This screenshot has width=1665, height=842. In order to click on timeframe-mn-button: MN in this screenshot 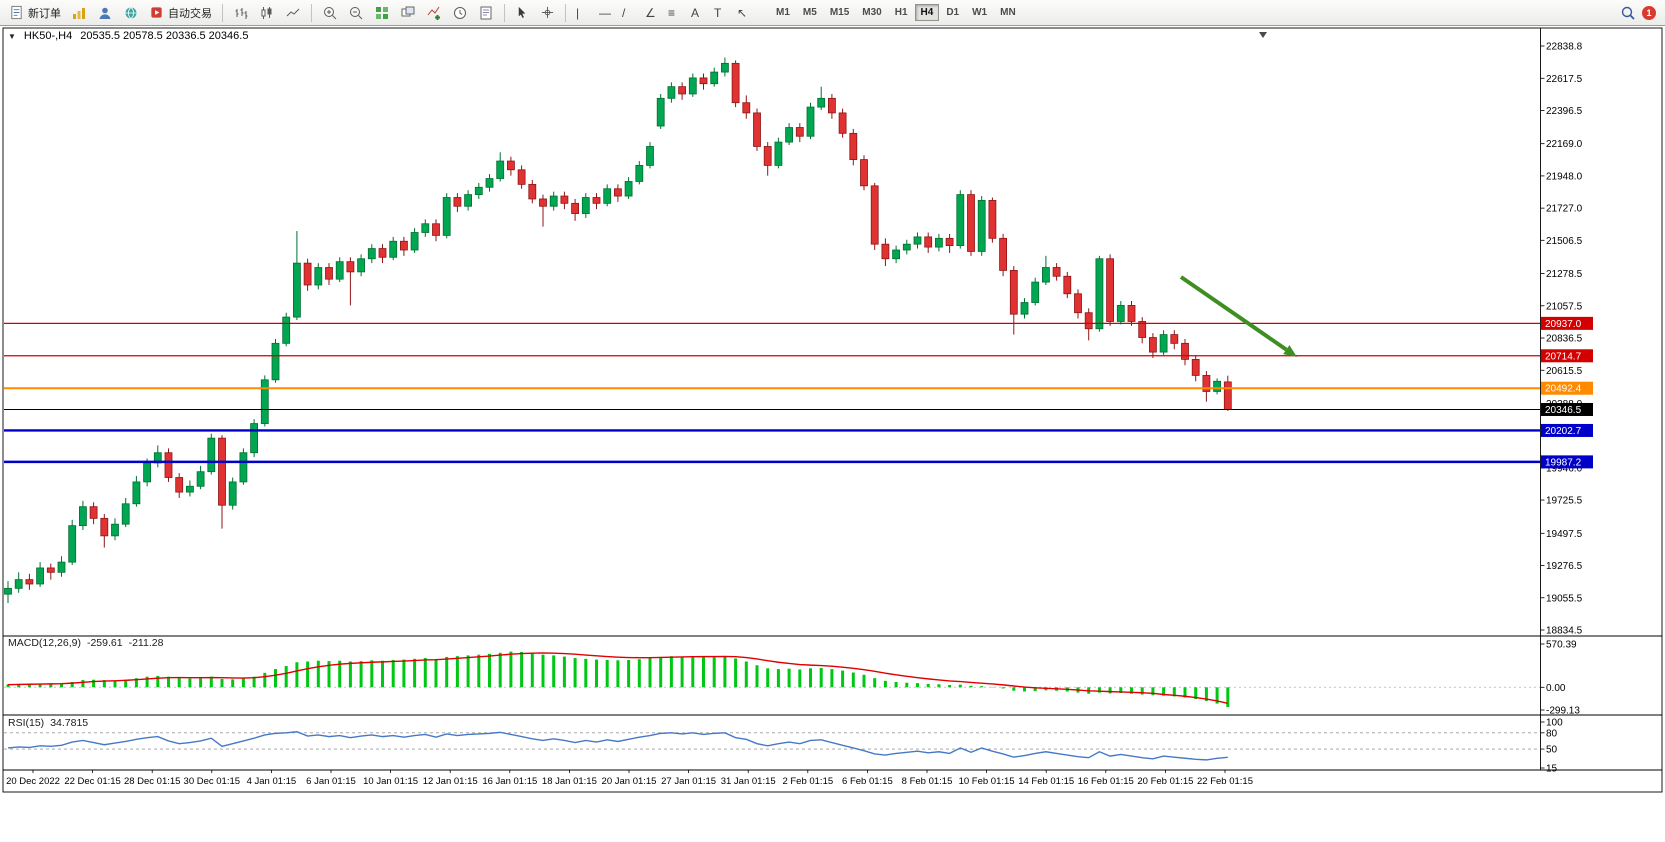, I will do `click(1008, 12)`.